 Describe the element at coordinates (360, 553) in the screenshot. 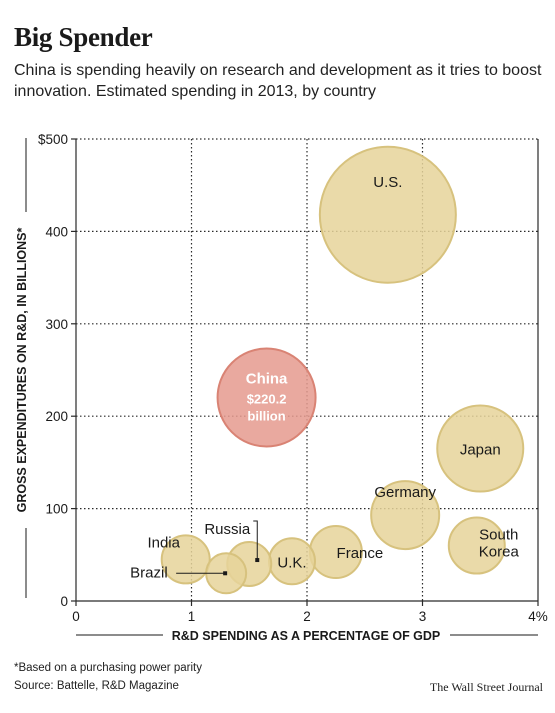

I see `label-france: France` at that location.